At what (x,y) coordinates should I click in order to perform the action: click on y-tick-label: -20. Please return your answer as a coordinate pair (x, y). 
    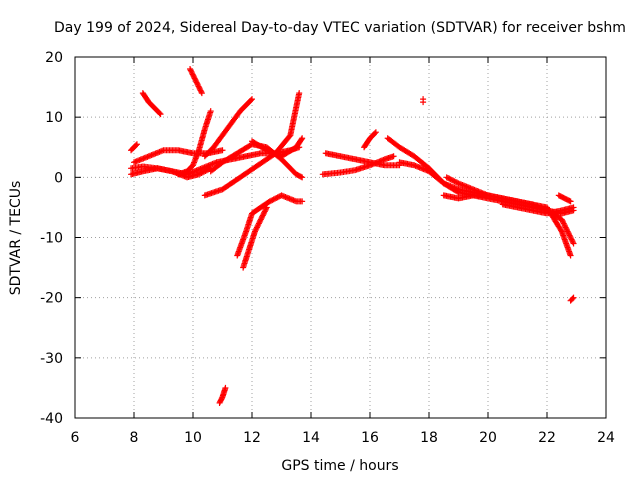
    Looking at the image, I should click on (51, 299).